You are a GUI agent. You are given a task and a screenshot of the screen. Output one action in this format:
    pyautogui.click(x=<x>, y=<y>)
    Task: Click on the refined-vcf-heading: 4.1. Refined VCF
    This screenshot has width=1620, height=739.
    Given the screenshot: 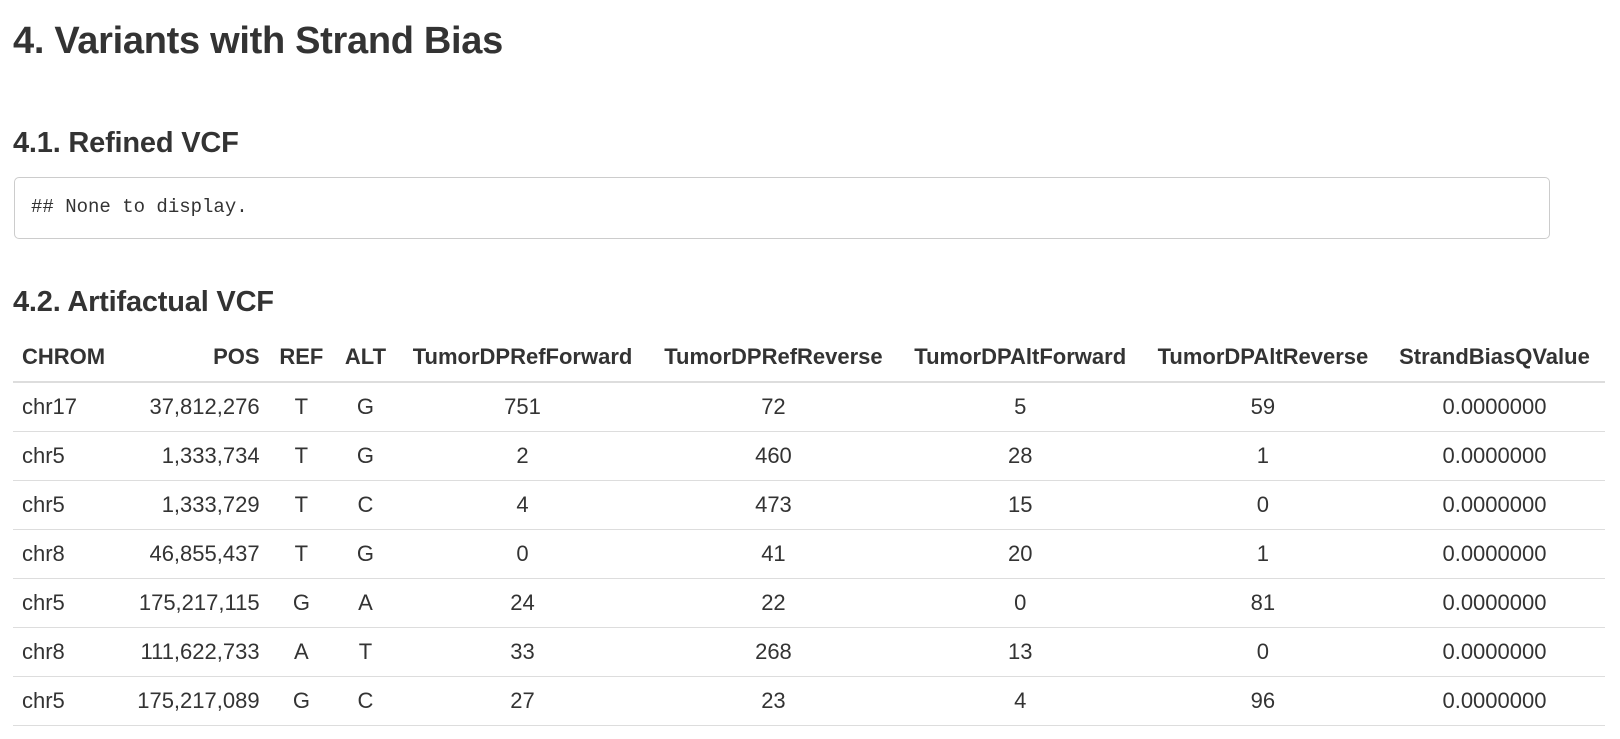 What is the action you would take?
    pyautogui.click(x=126, y=143)
    